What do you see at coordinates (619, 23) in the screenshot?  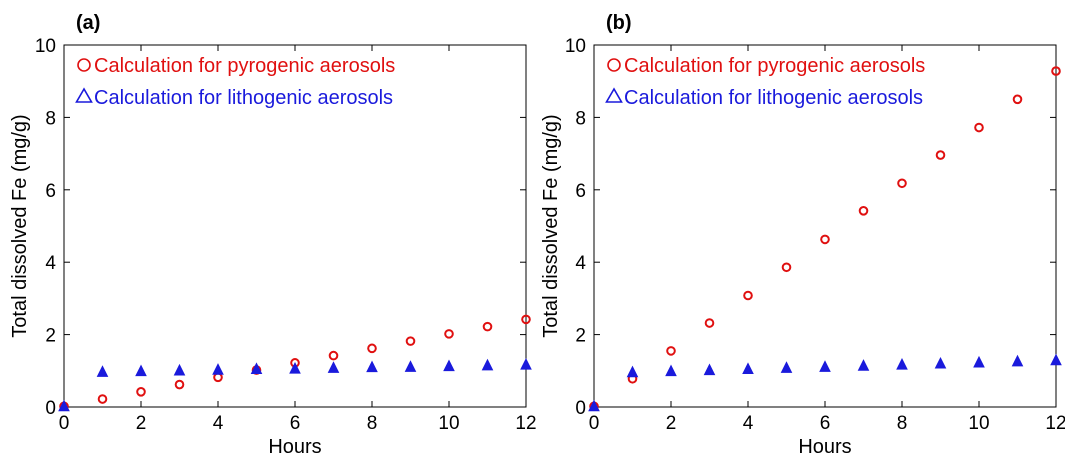 I see `panel-label: (b)` at bounding box center [619, 23].